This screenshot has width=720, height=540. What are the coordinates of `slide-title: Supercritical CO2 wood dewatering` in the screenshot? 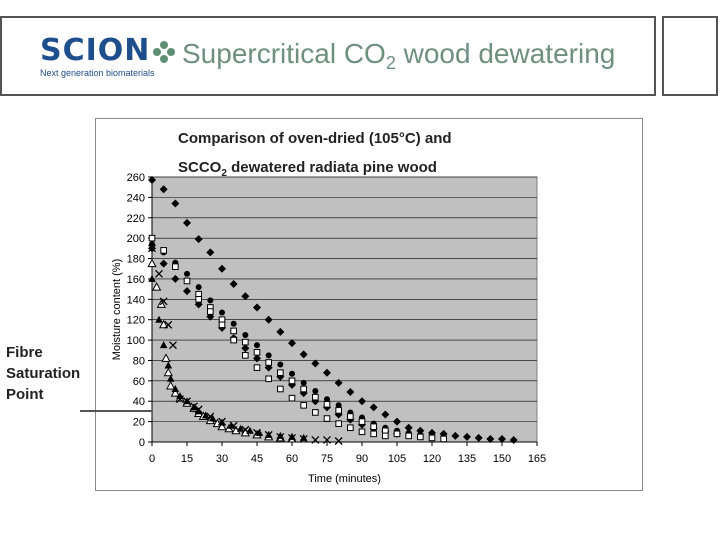 It's located at (398, 56).